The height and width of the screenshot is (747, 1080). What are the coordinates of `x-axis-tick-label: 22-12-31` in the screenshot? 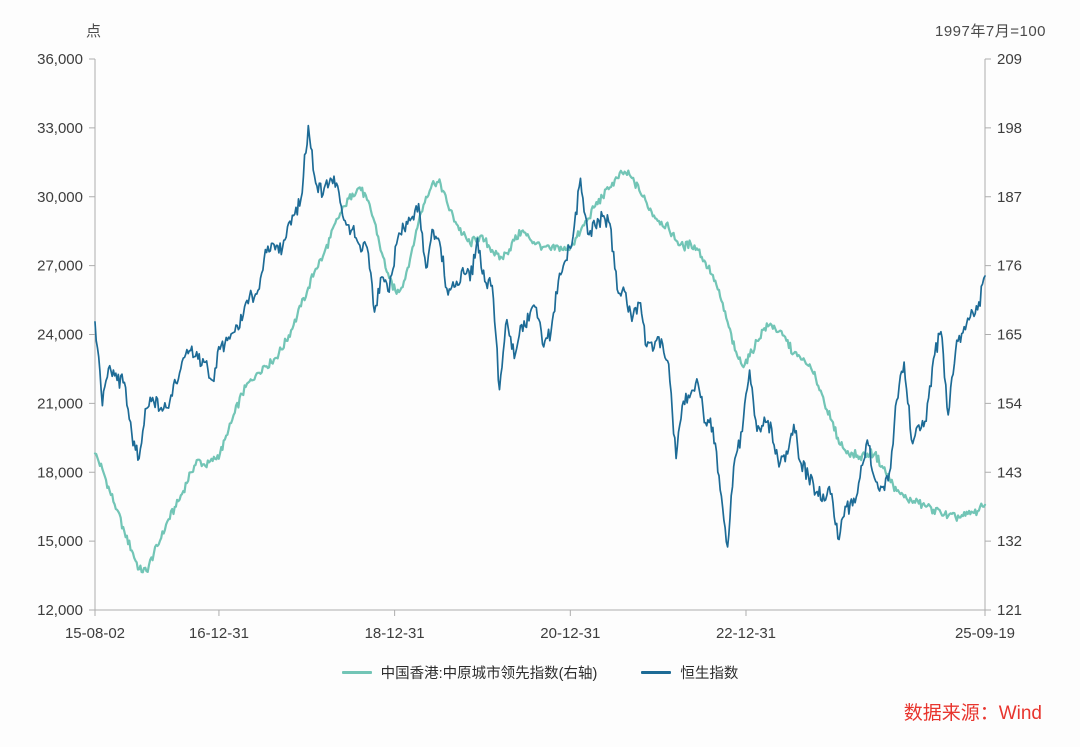 It's located at (746, 633).